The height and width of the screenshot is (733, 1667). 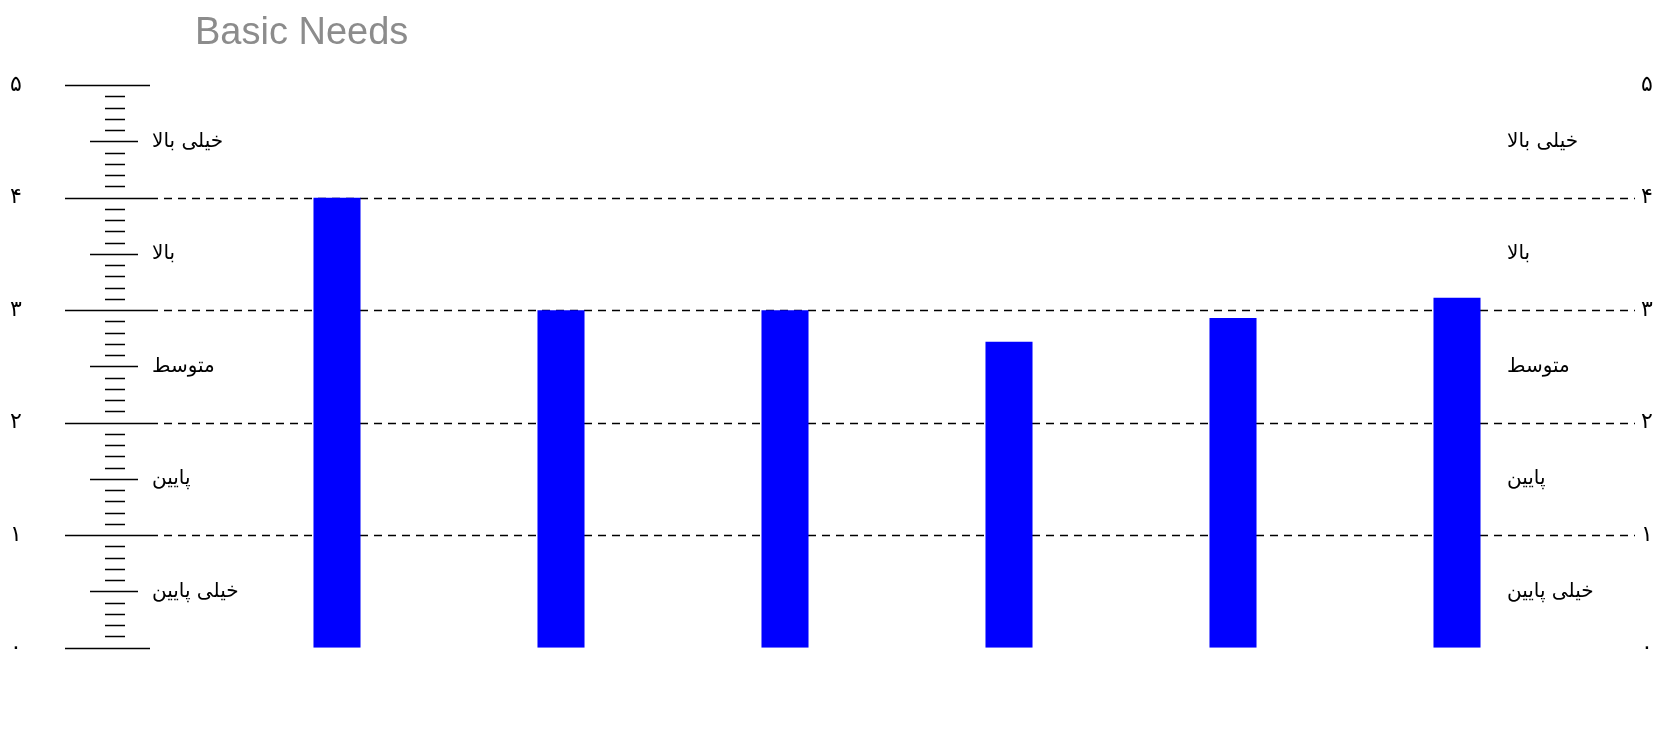 I want to click on y-tick-label: ۵, so click(x=16, y=83).